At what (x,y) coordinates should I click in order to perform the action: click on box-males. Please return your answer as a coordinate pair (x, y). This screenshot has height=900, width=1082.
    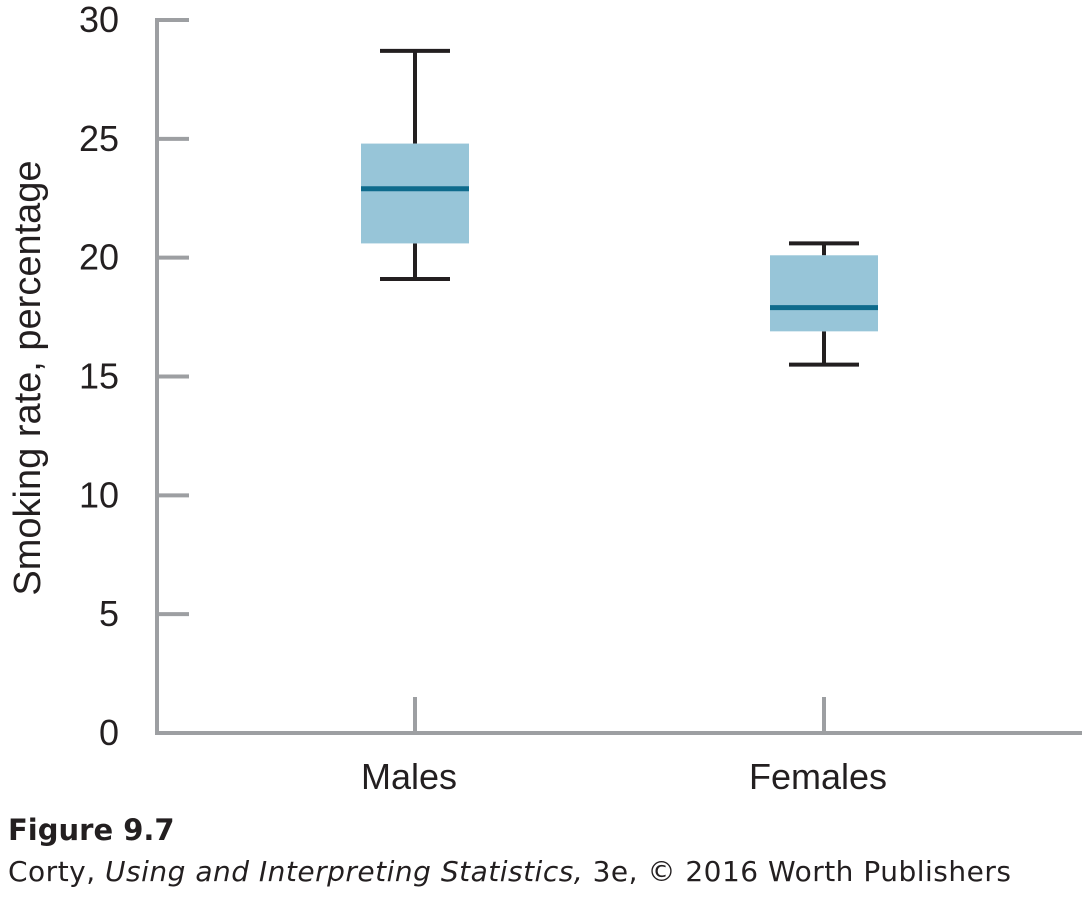
    Looking at the image, I should click on (415, 165).